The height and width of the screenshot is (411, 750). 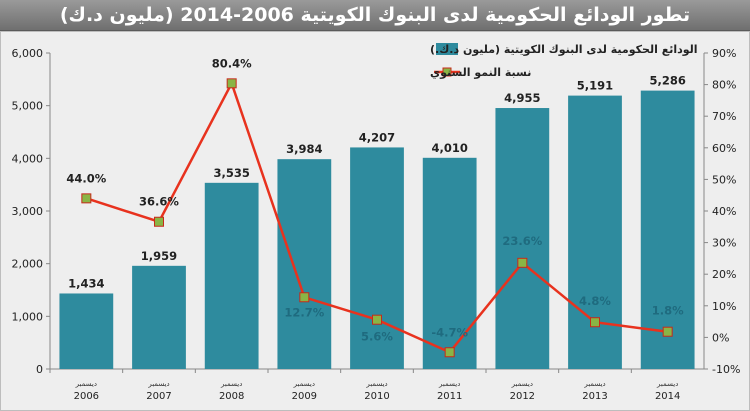 I want to click on y-right-tick-label: 30%, so click(x=724, y=243).